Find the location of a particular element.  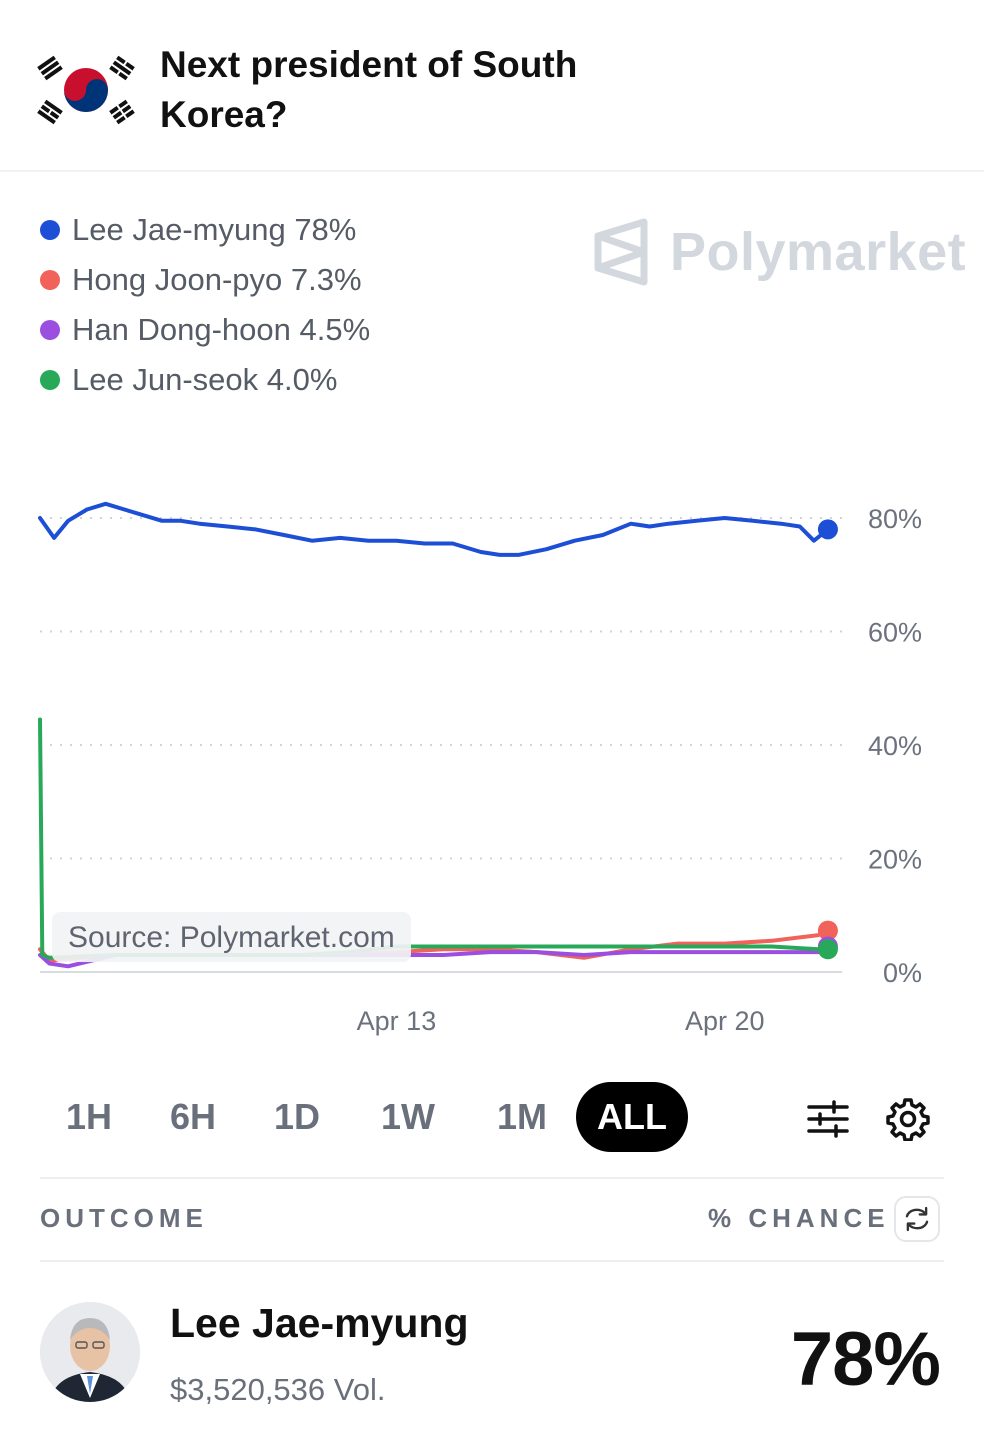

legend-item-han-dong-hoon: Han Dong-hoon 4.5% is located at coordinates (205, 330).